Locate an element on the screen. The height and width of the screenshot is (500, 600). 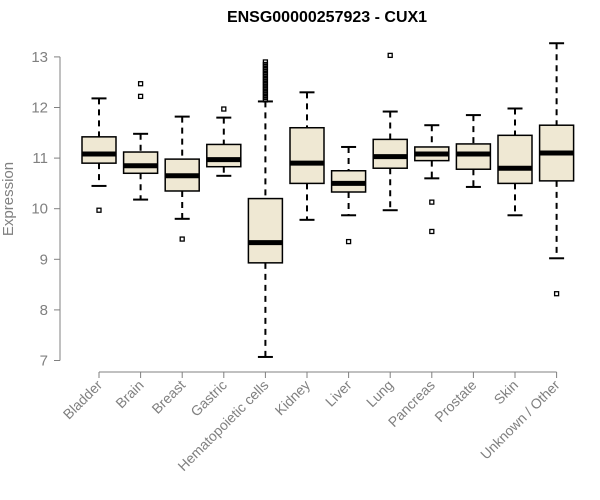
box-hematopoietic-cells is located at coordinates (265, 208).